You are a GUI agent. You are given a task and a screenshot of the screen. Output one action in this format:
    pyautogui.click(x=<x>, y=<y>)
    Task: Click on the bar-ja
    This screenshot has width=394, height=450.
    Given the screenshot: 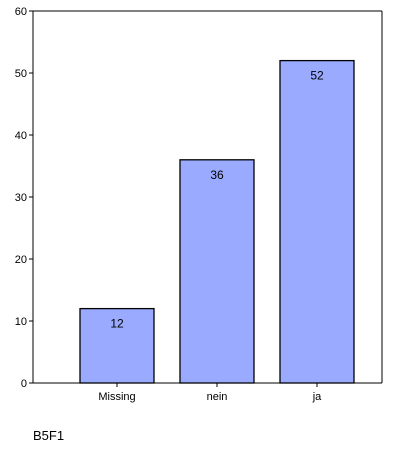 What is the action you would take?
    pyautogui.click(x=317, y=221)
    